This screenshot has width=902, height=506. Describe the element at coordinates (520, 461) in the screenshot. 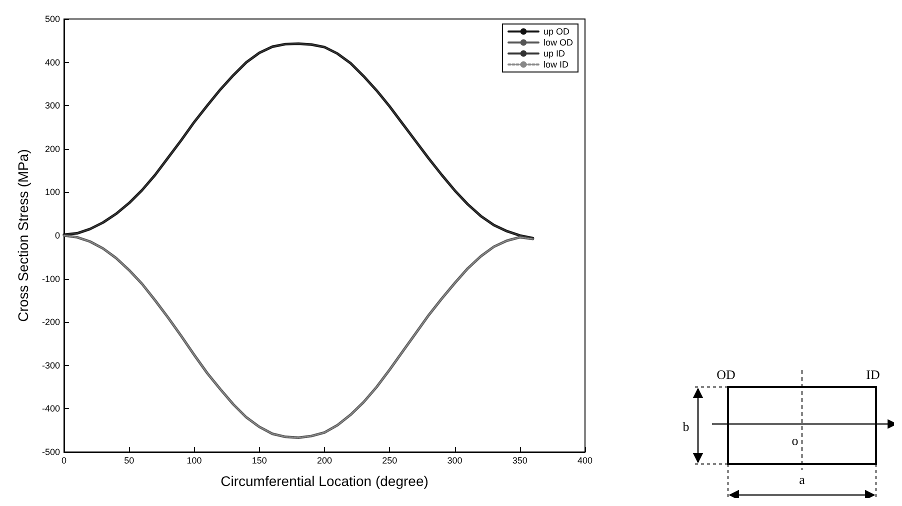

I see `x-tick-label: 350` at that location.